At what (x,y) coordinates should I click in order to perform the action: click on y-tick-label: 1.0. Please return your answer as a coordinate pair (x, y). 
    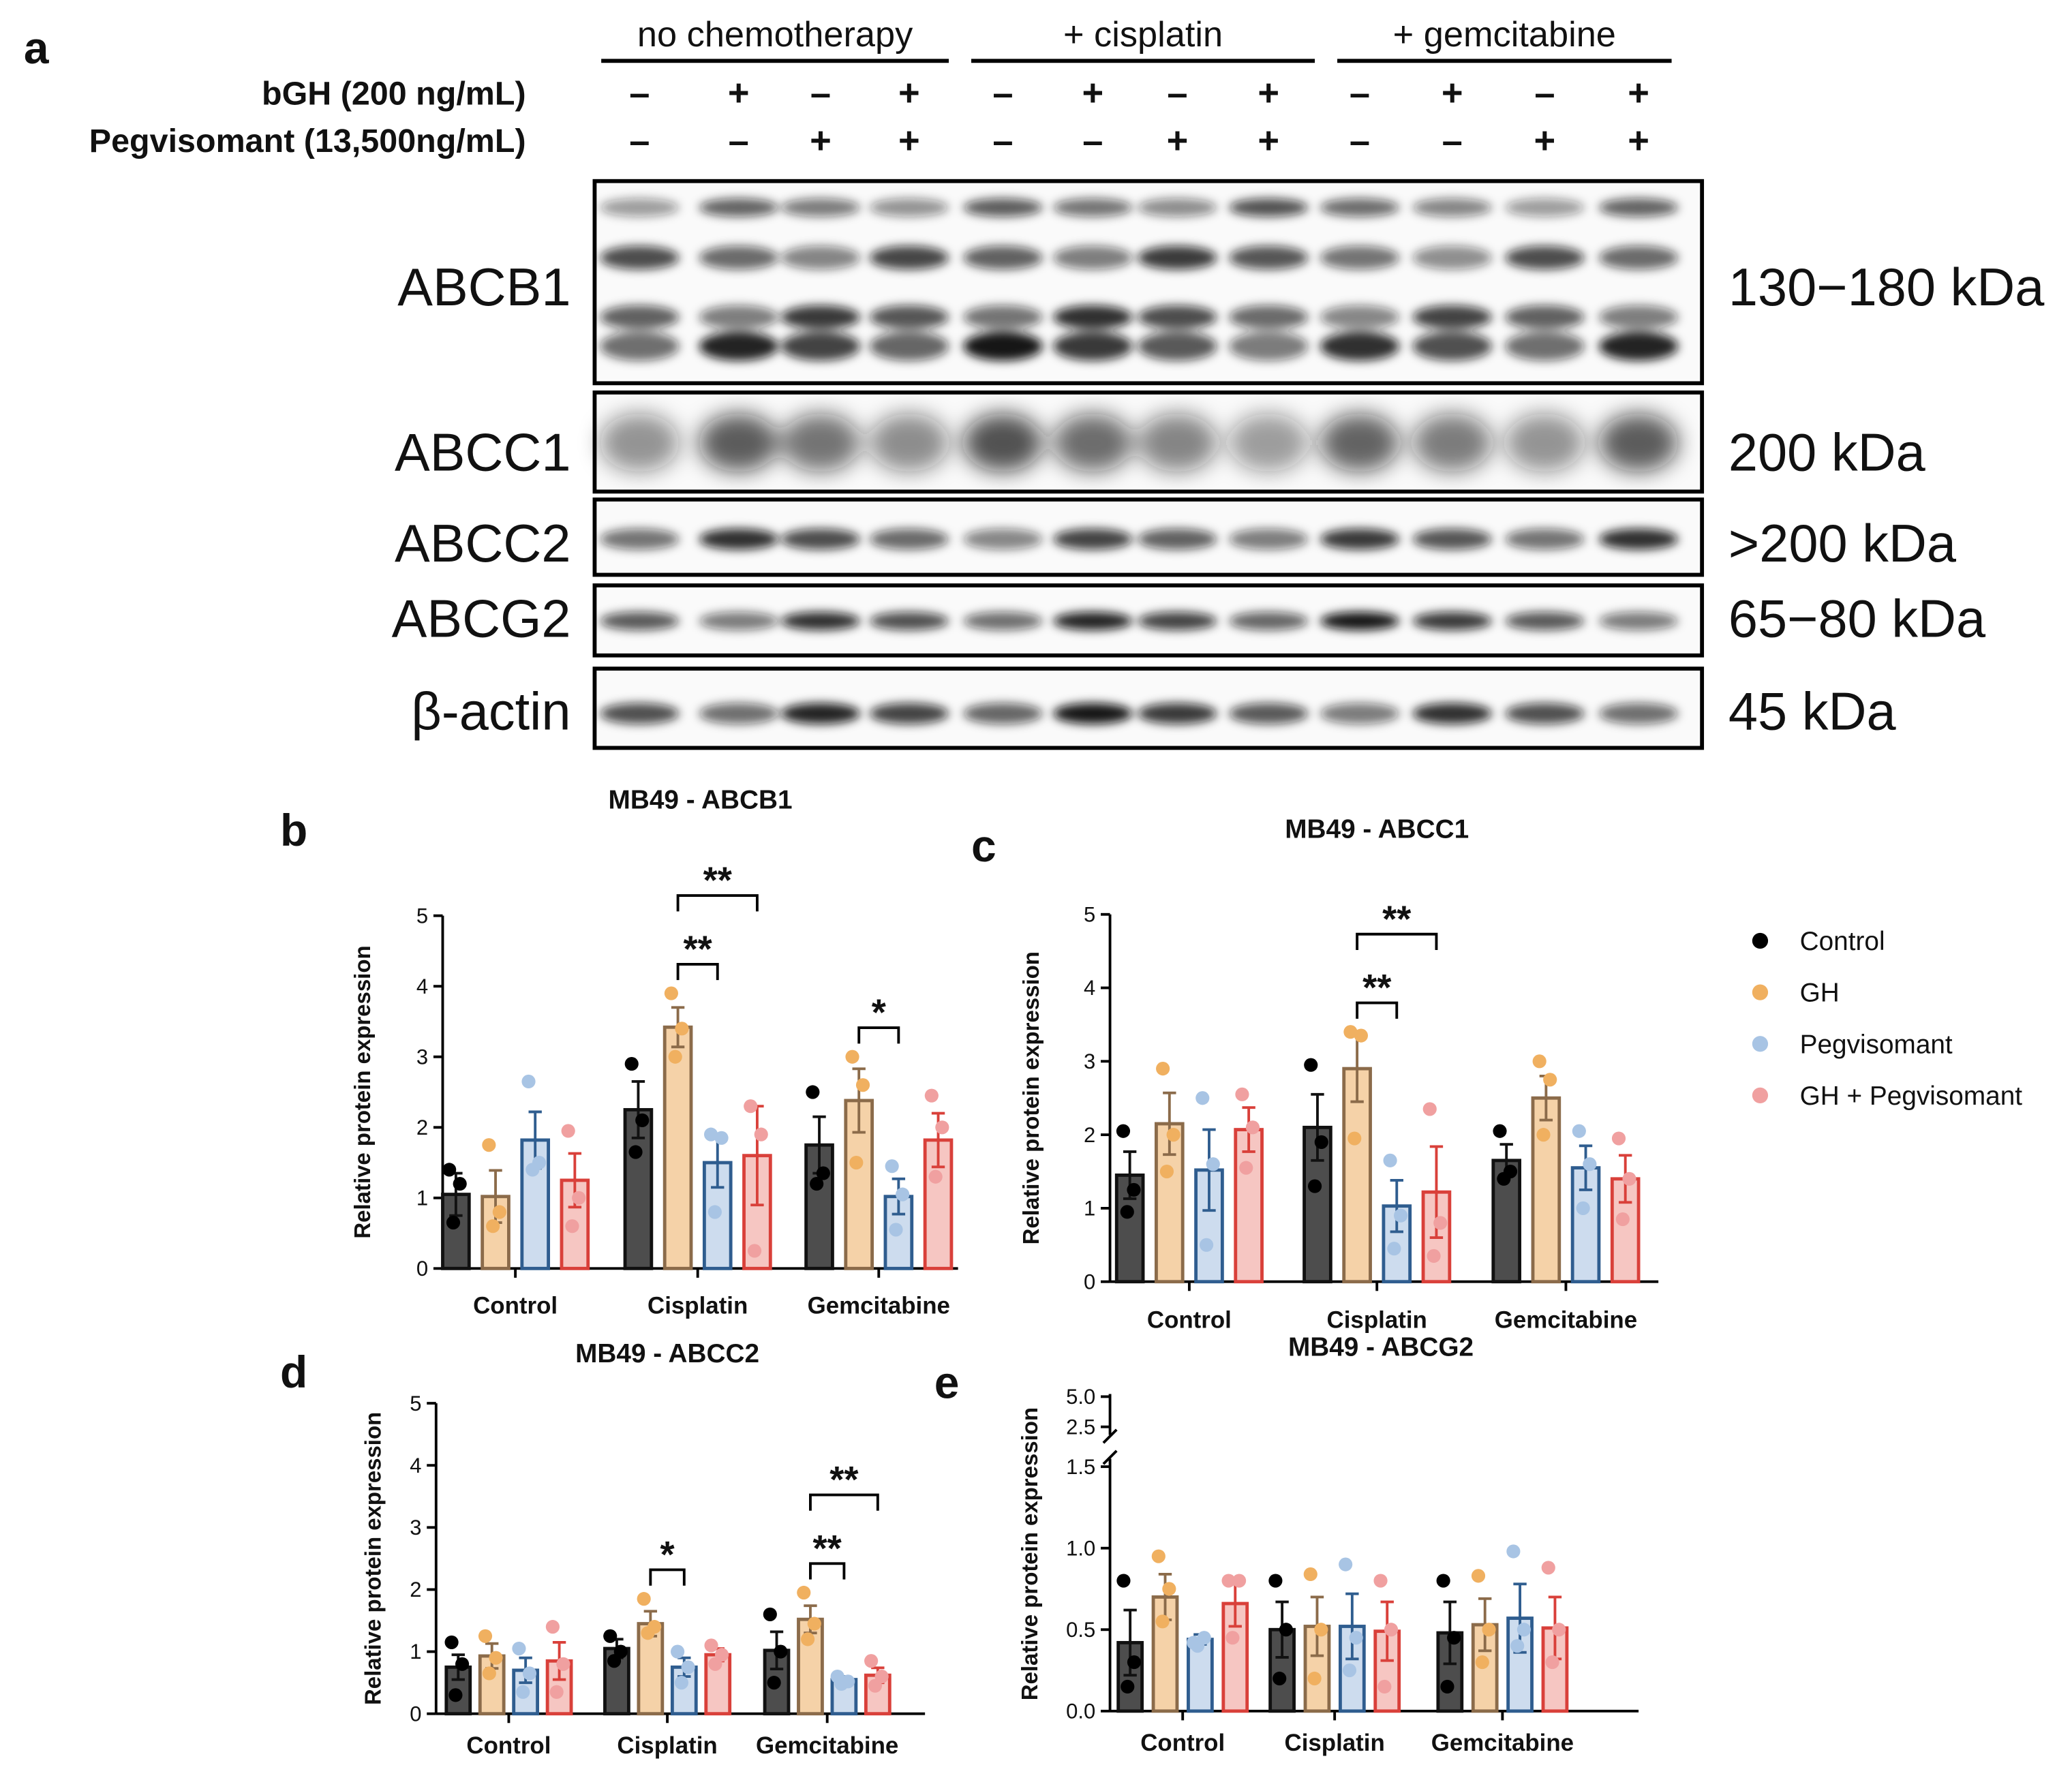
    Looking at the image, I should click on (1080, 1548).